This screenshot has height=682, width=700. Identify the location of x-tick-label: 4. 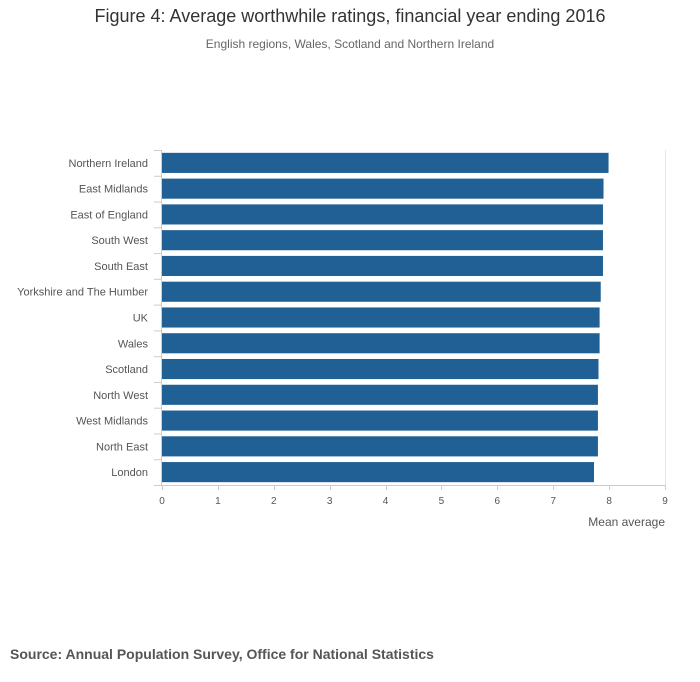
(386, 501).